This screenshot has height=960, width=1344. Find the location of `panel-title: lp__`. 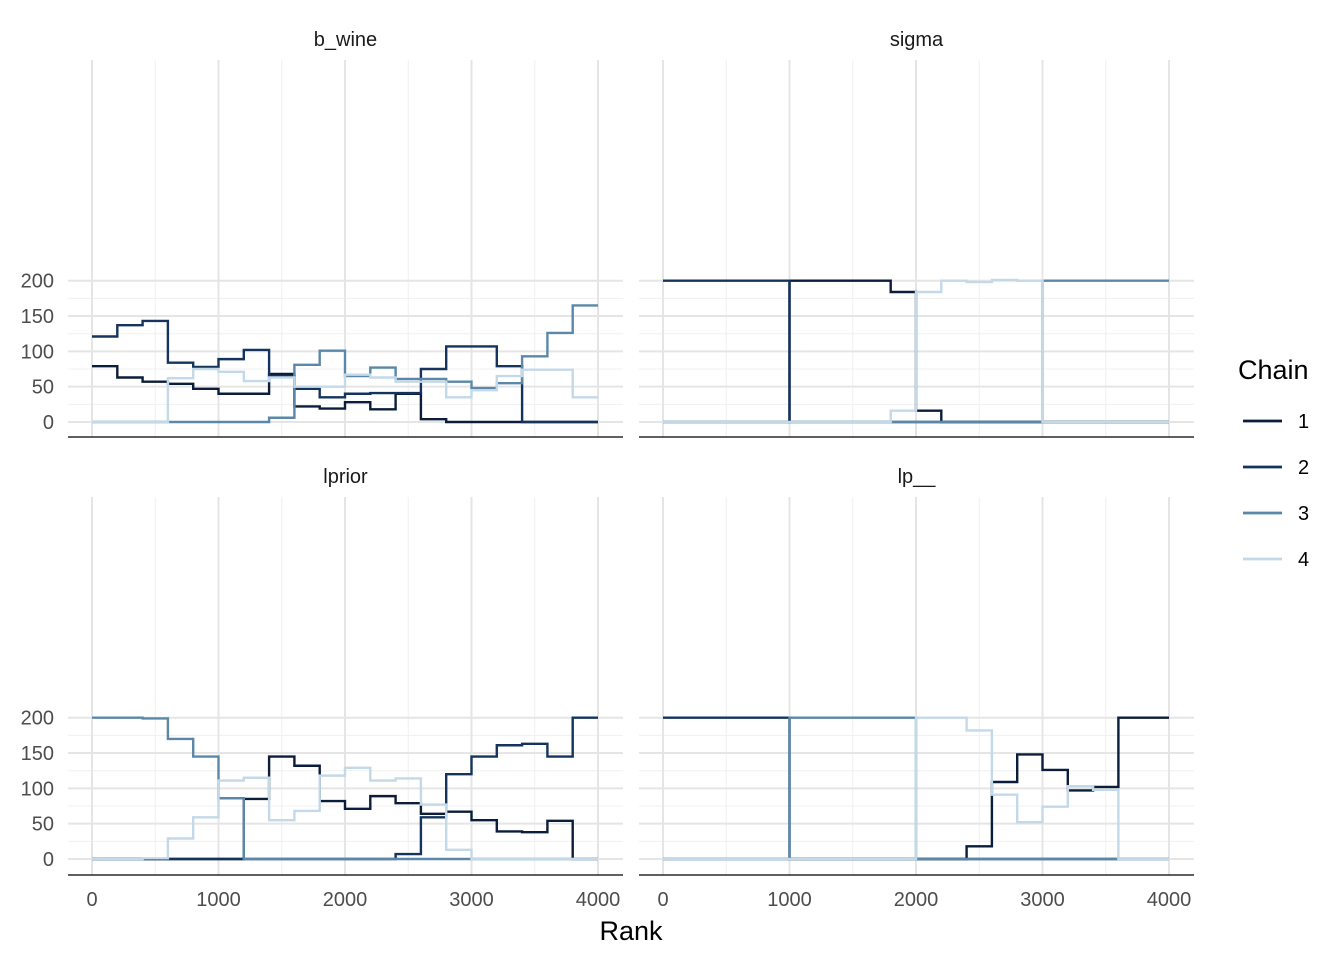

panel-title: lp__ is located at coordinates (917, 477).